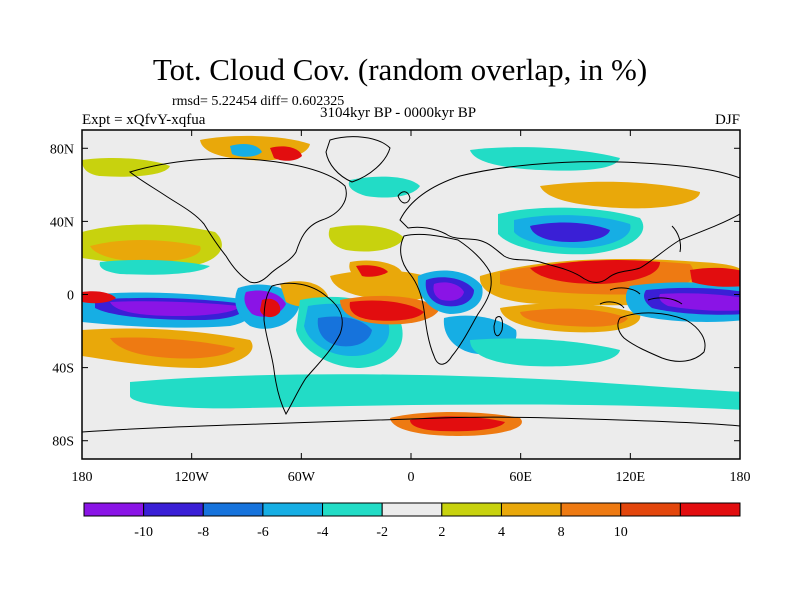 This screenshot has height=600, width=800. Describe the element at coordinates (400, 69) in the screenshot. I see `map-title: Tot. Cloud Cov. (random overlap, in %)` at that location.